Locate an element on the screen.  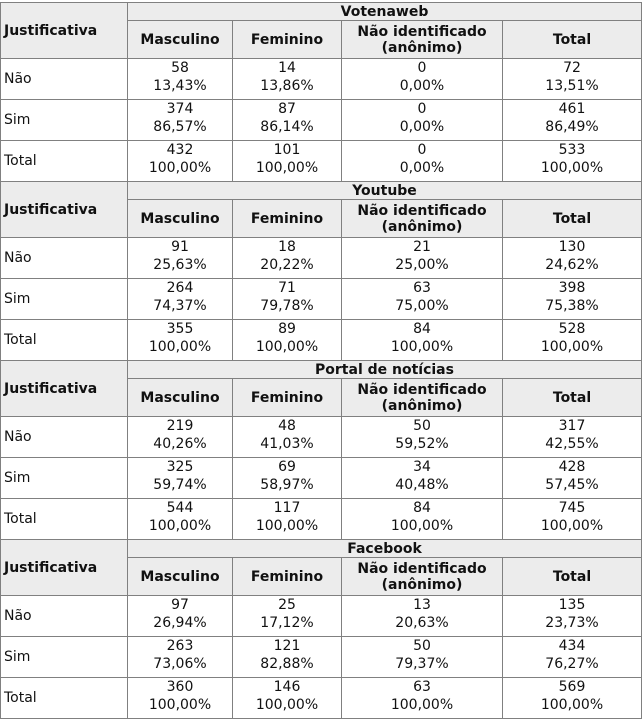
percent: 24,62% is located at coordinates (572, 265).